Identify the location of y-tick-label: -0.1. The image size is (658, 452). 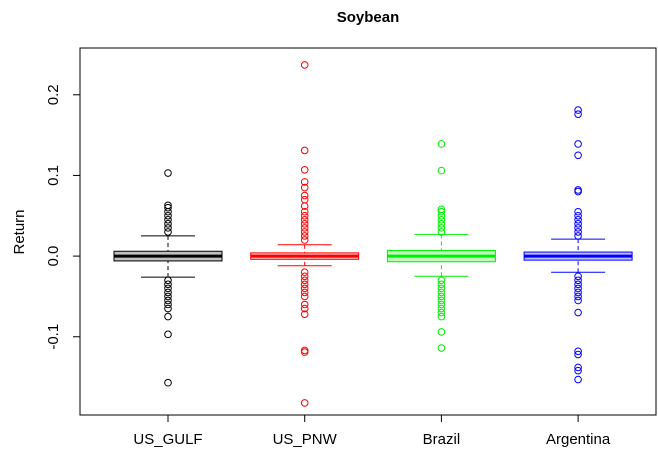
(53, 337).